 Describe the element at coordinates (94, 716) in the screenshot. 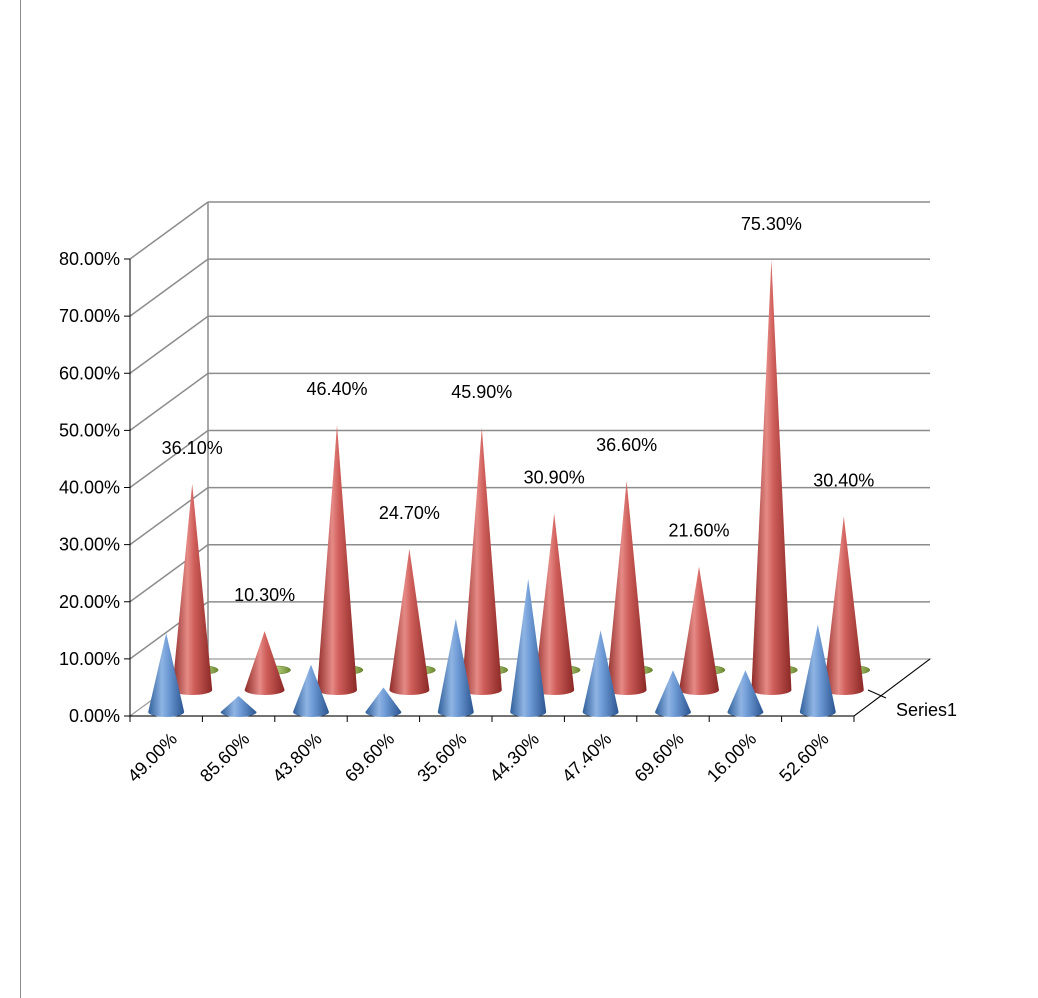

I see `y-tick-label: 0.00%` at that location.